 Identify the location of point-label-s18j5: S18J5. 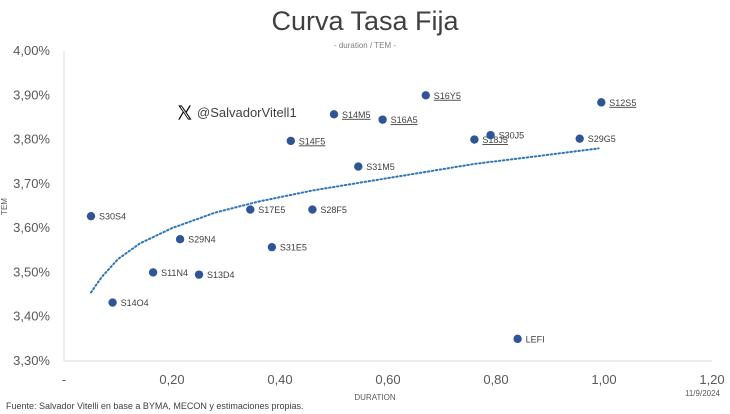
(495, 140).